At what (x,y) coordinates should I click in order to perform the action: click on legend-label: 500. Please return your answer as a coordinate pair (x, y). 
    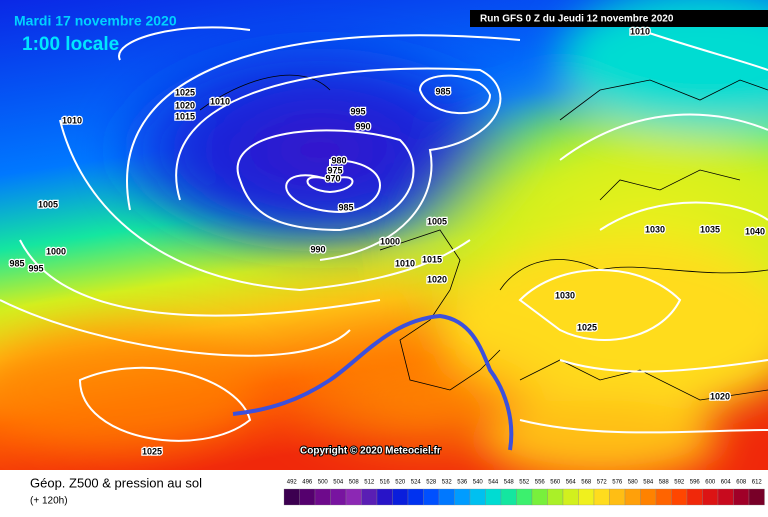
    Looking at the image, I should click on (323, 483).